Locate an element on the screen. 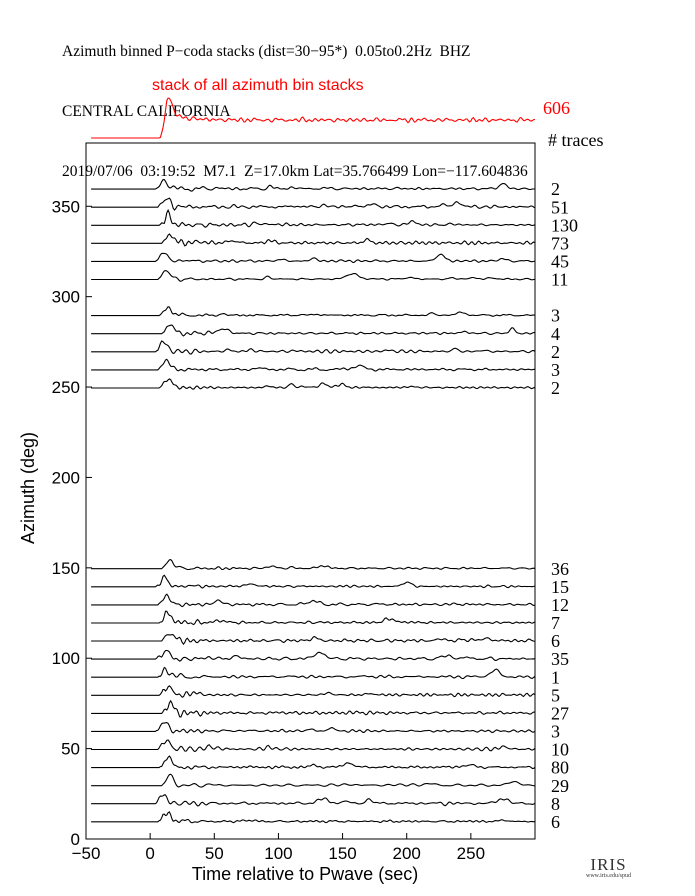 The image size is (695, 896). x-tick-label: −50 is located at coordinates (86, 853).